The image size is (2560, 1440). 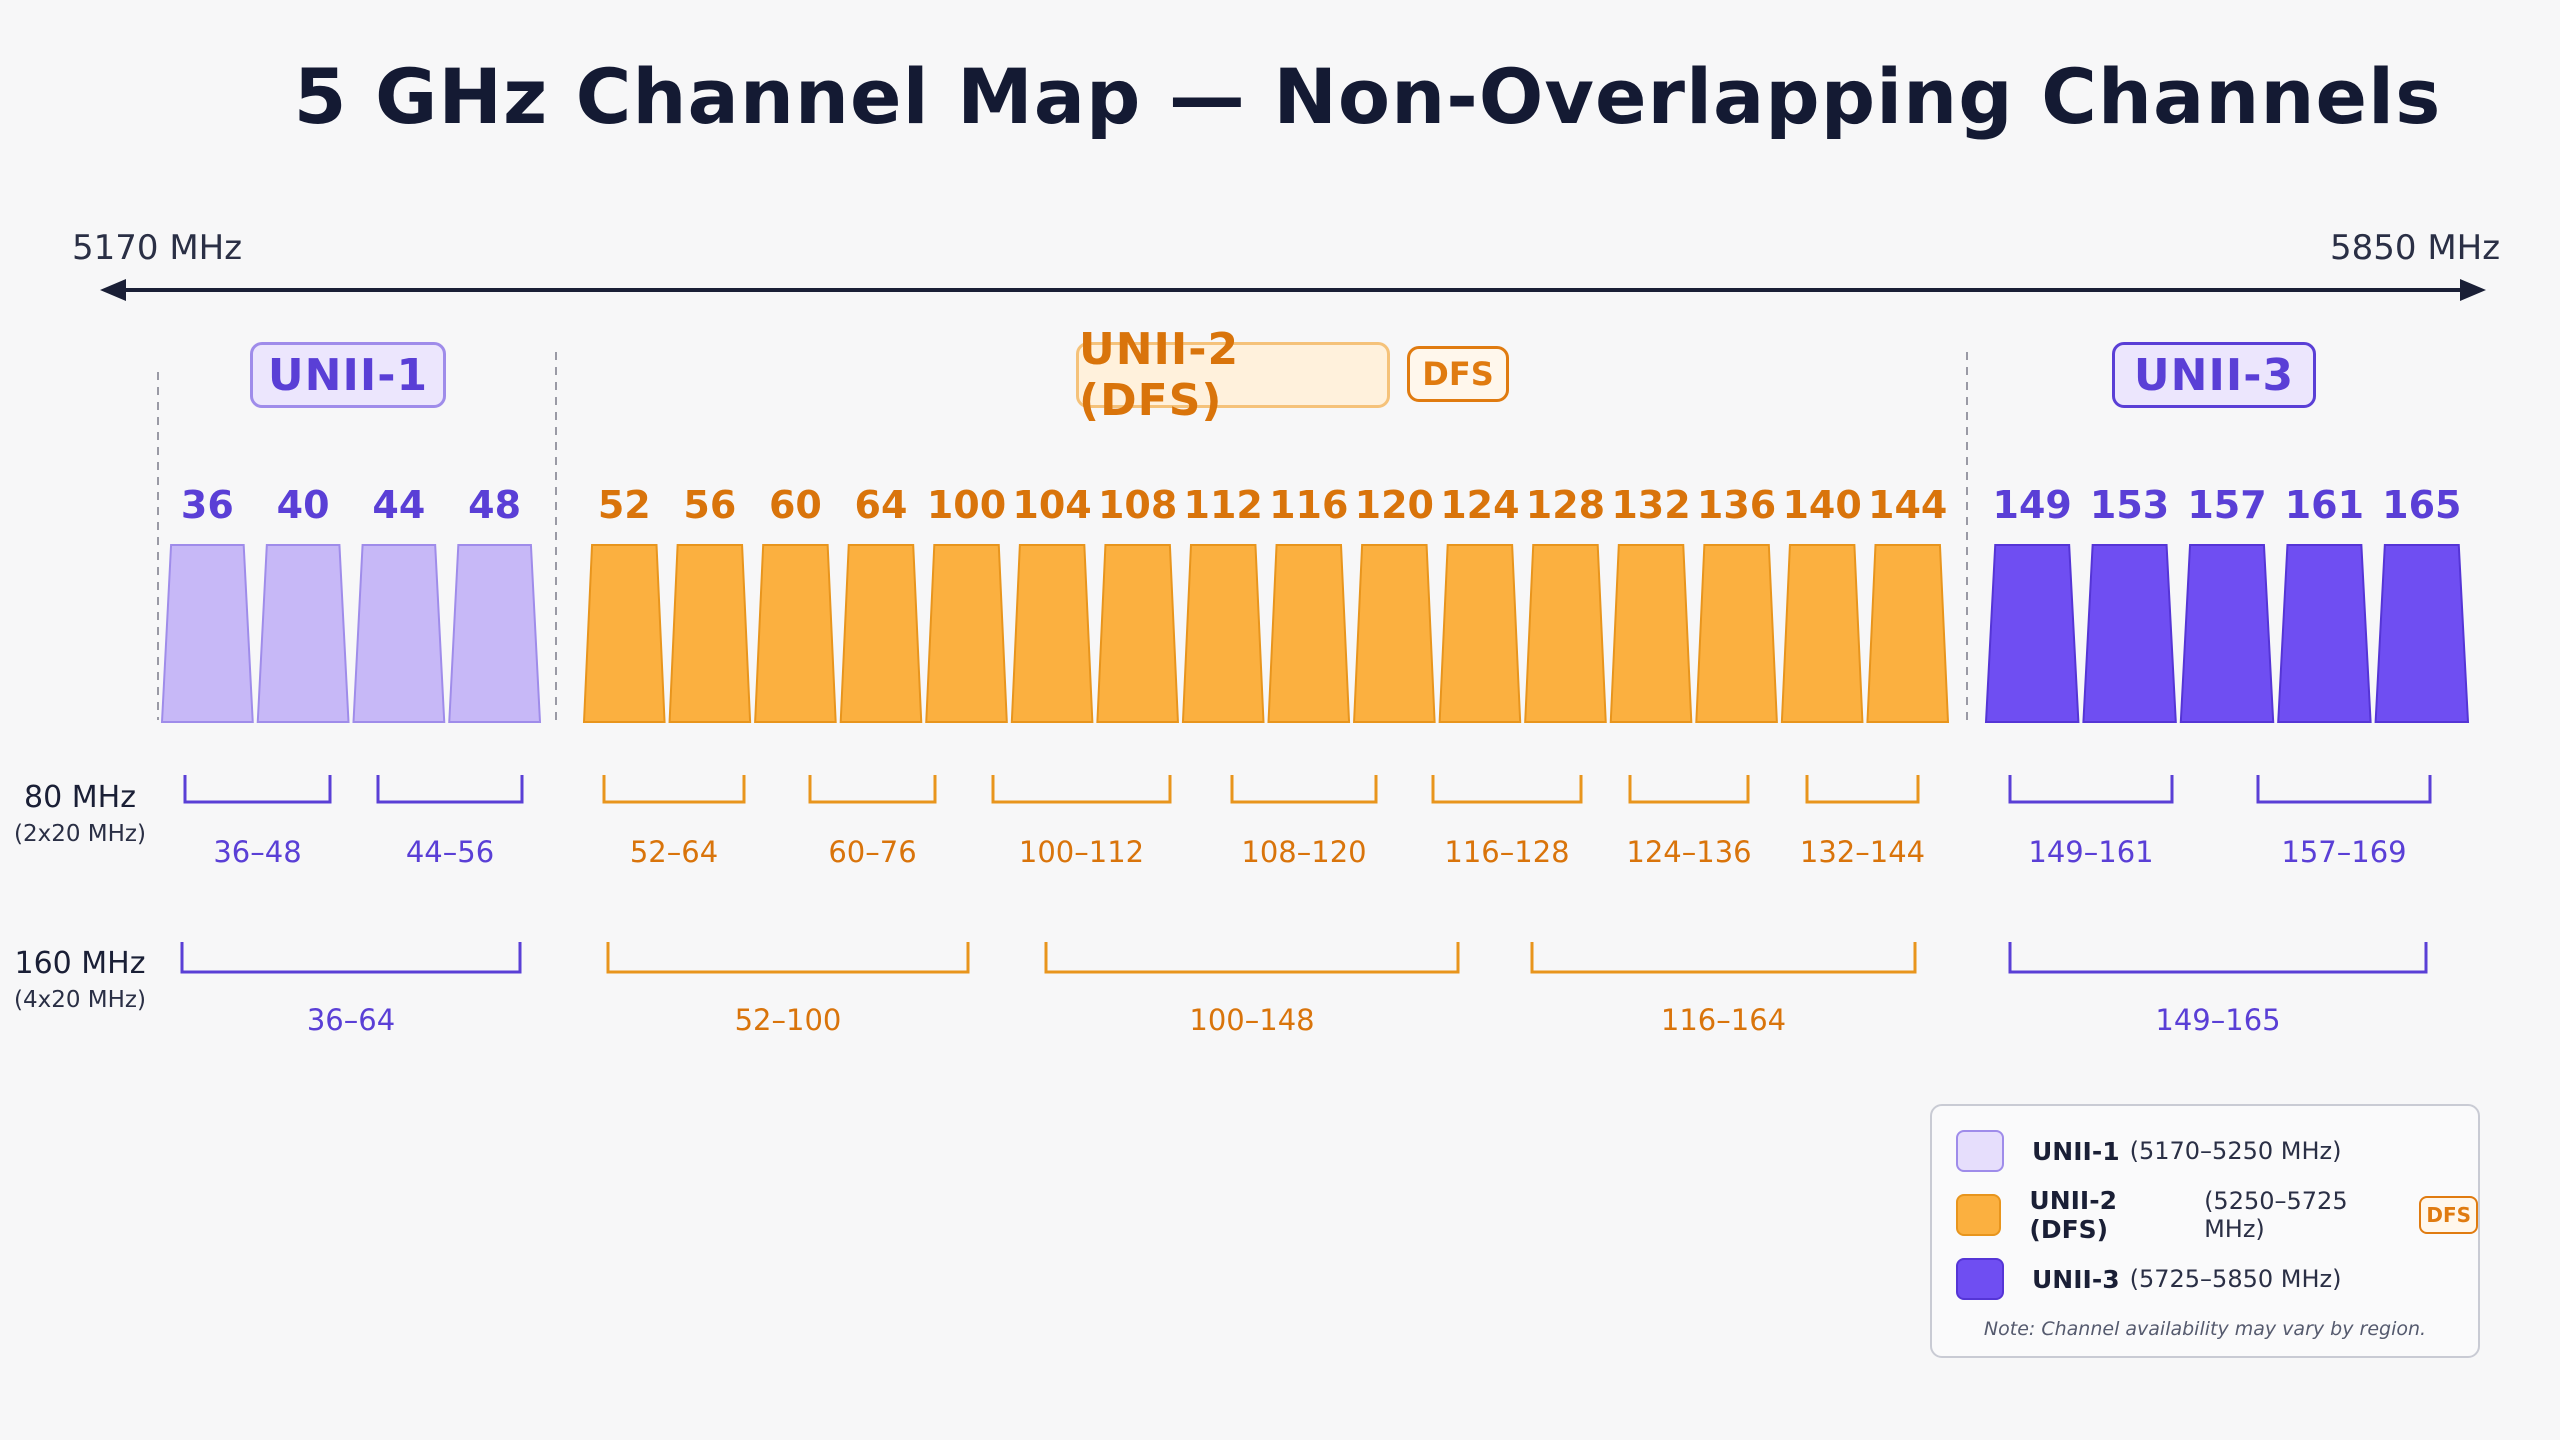 I want to click on legend-dfs-badge: DFS, so click(x=2448, y=1215).